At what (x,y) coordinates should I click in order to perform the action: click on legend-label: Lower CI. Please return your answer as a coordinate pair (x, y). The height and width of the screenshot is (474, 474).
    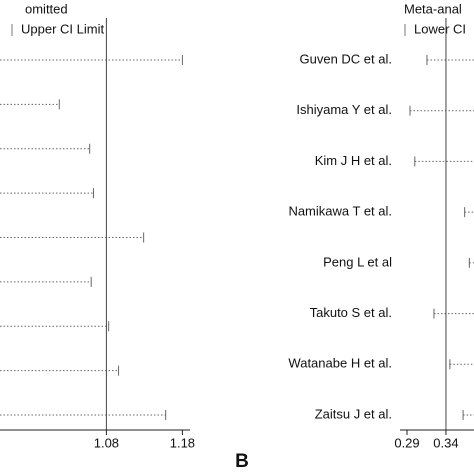
    Looking at the image, I should click on (440, 28).